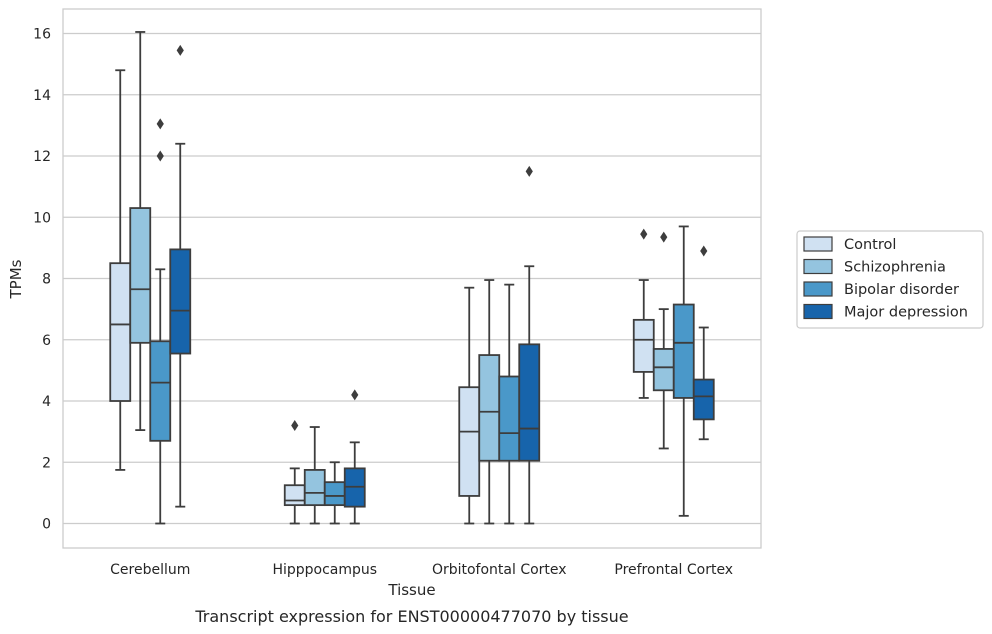 The width and height of the screenshot is (992, 634). I want to click on legend-label: Schizophrenia, so click(895, 268).